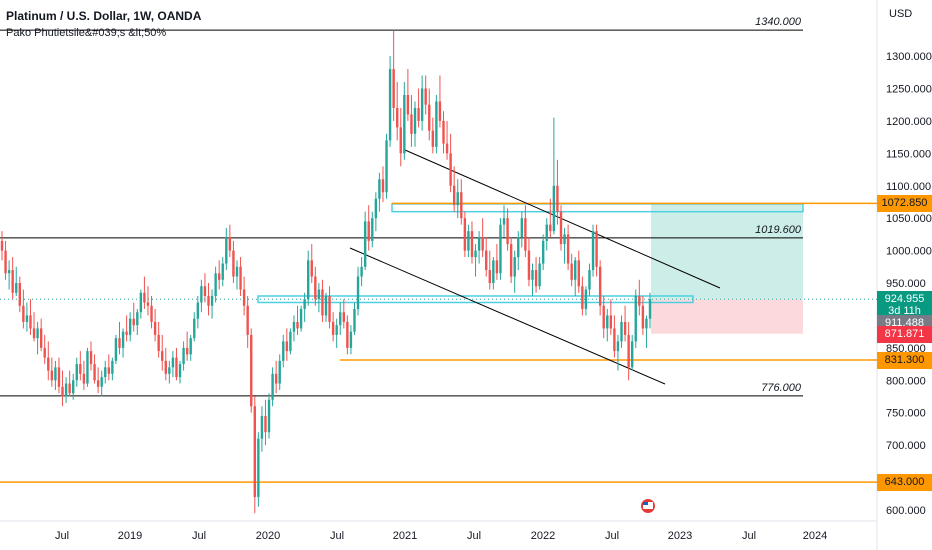 This screenshot has width=932, height=550. What do you see at coordinates (645, 503) in the screenshot?
I see `event-flag-icon` at bounding box center [645, 503].